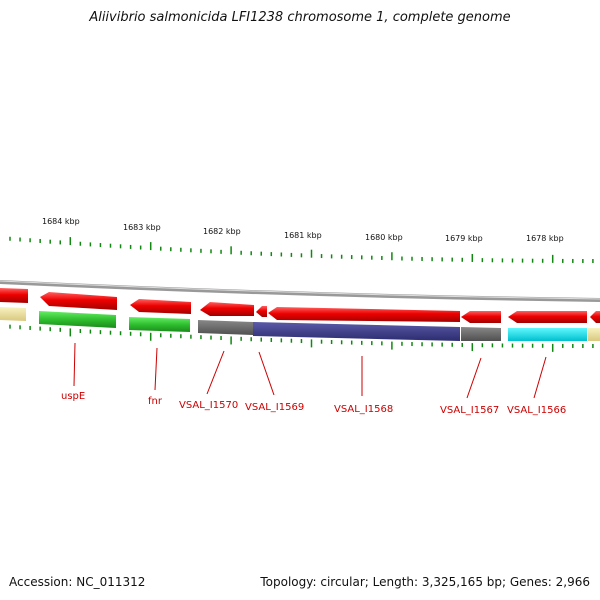 Image resolution: width=600 pixels, height=600 pixels. I want to click on backbone-highlight, so click(300, 290).